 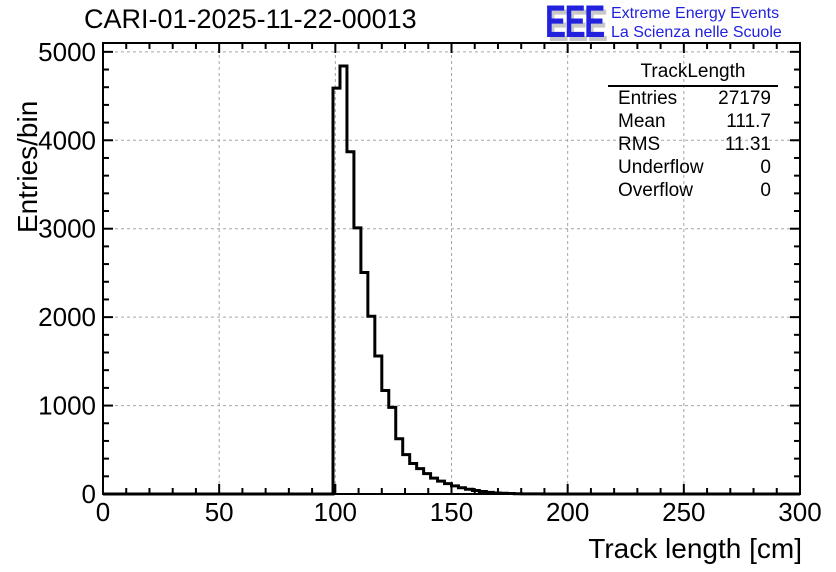 What do you see at coordinates (696, 32) in the screenshot?
I see `eee-logo-line2: La Scienza nelle Scuole` at bounding box center [696, 32].